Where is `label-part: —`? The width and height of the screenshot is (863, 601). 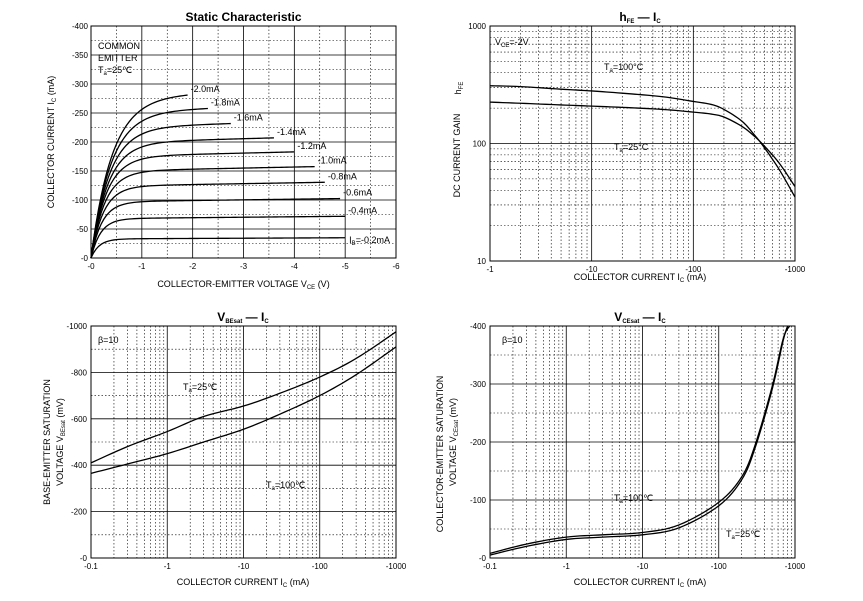
label-part: — is located at coordinates (648, 317).